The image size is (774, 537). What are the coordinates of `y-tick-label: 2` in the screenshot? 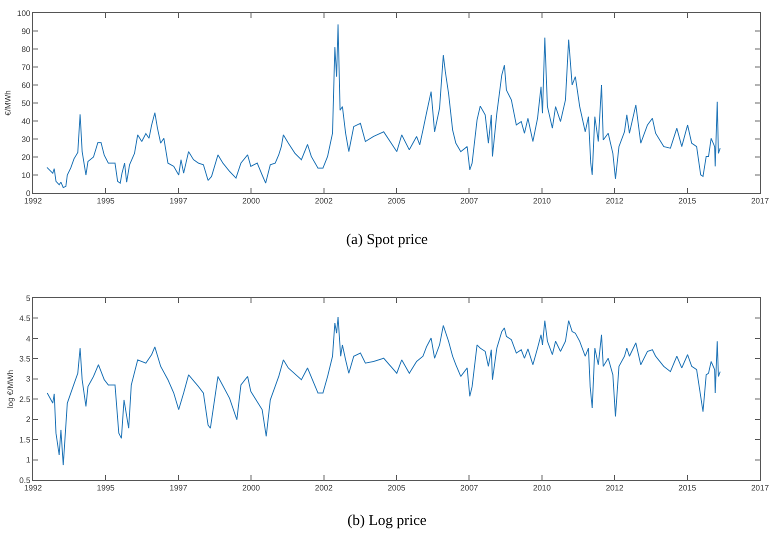 It's located at (28, 419).